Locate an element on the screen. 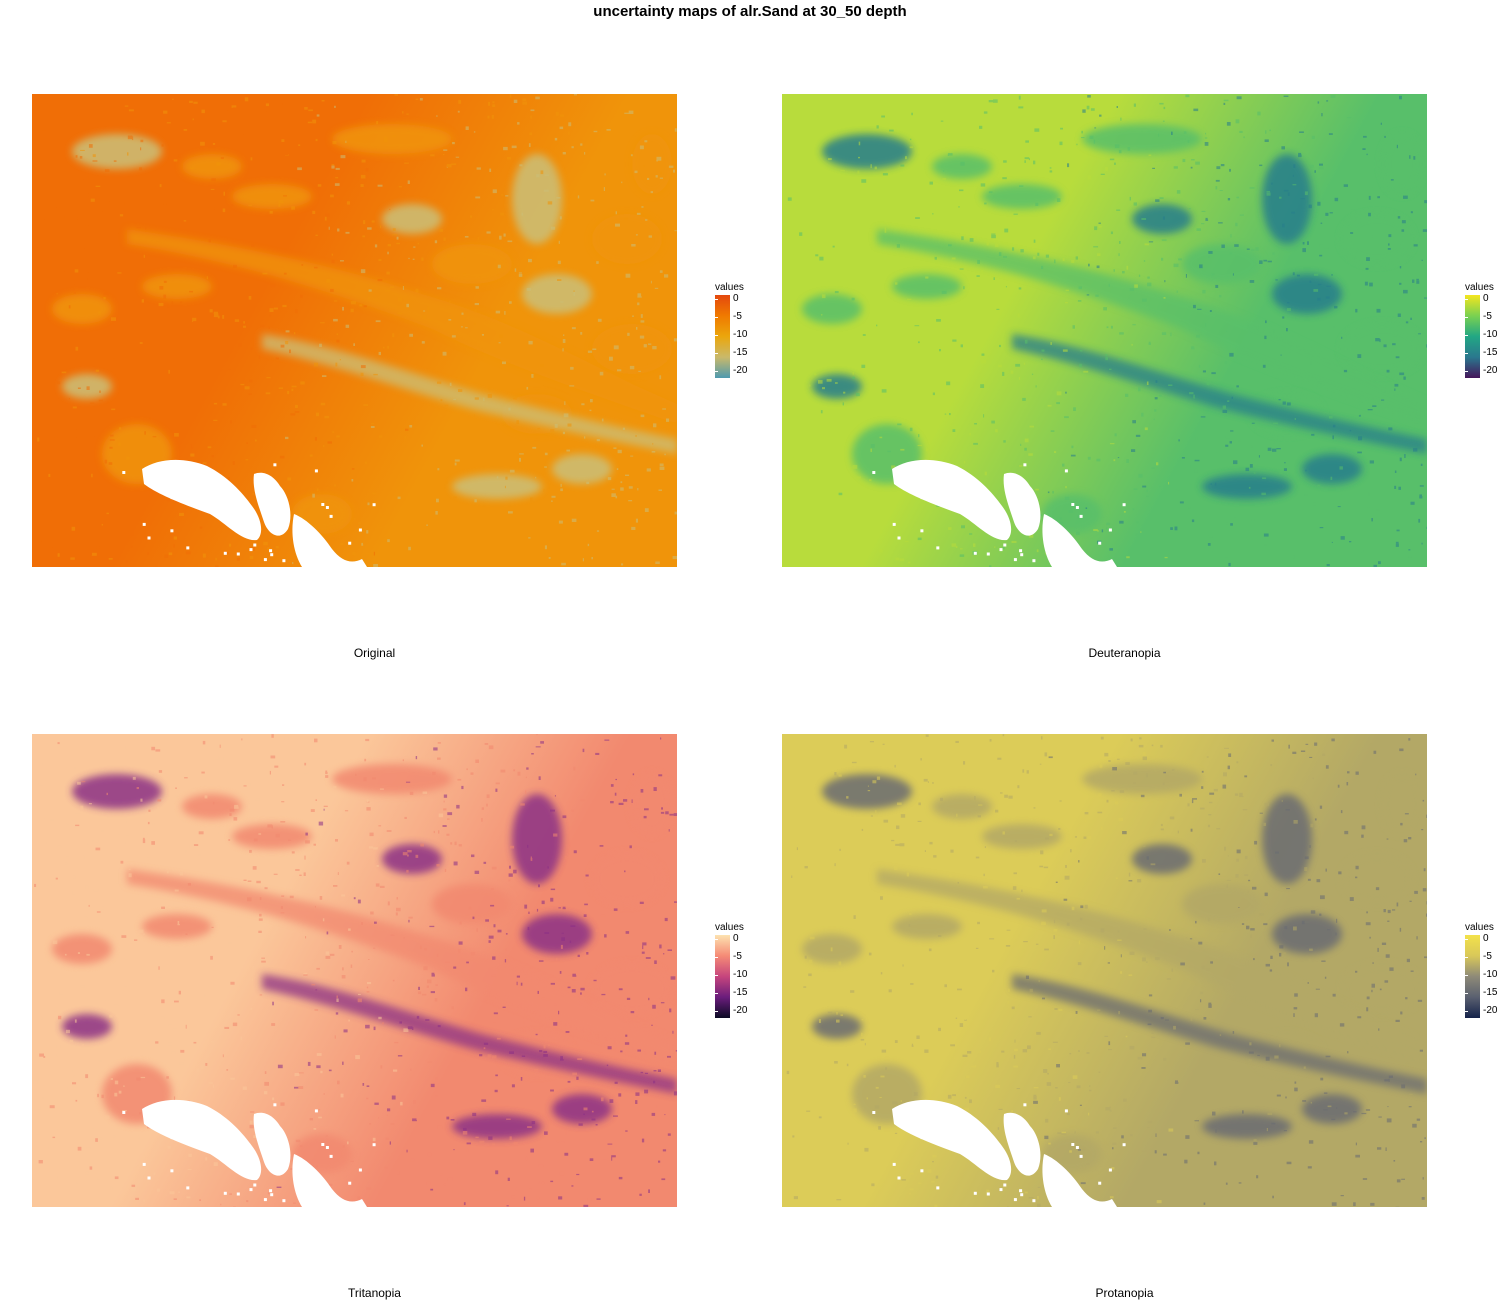  caption-original: Original is located at coordinates (374, 653).